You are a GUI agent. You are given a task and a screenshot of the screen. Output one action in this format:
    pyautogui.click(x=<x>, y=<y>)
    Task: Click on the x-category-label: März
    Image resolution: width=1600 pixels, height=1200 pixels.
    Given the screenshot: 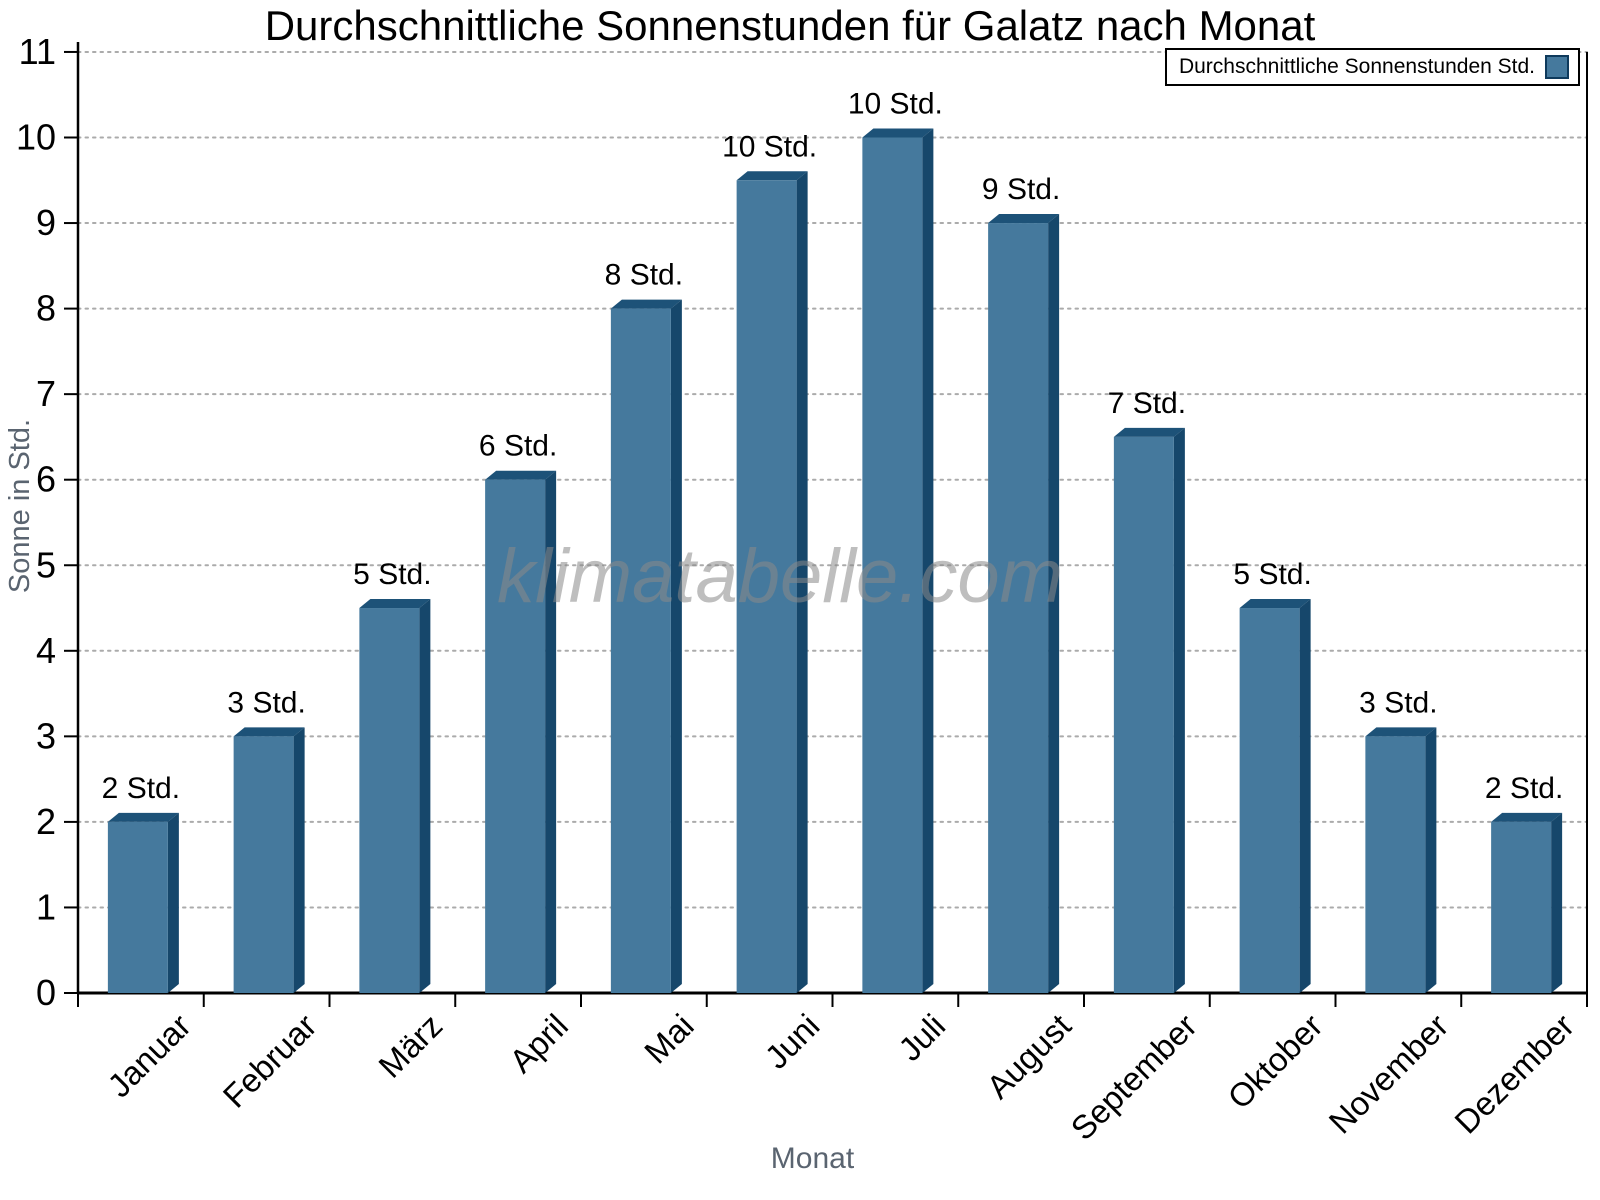 What is the action you would take?
    pyautogui.click(x=410, y=1046)
    